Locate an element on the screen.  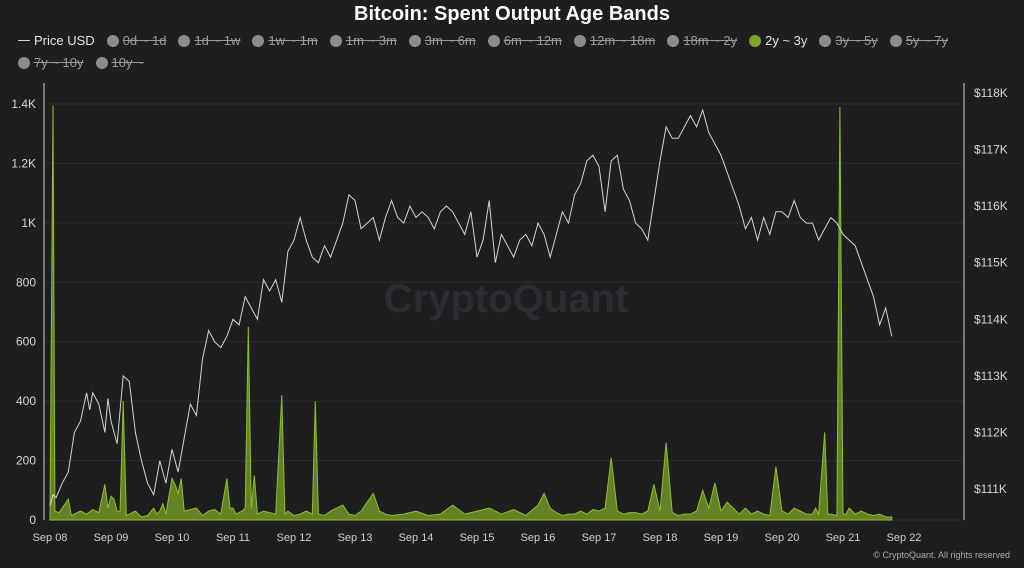
x-tick-label: Sep 22 is located at coordinates (904, 538).